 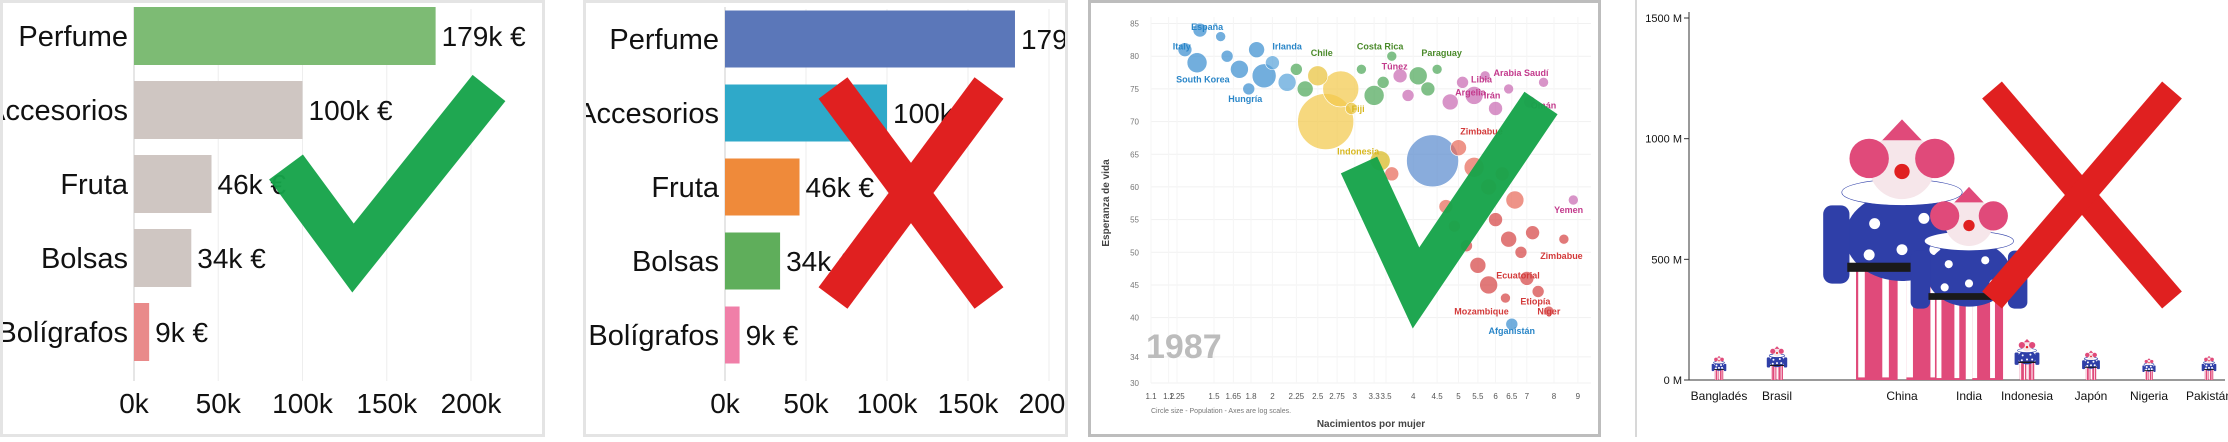 What do you see at coordinates (840, 187) in the screenshot?
I see `data-label-fruta: 46k €` at bounding box center [840, 187].